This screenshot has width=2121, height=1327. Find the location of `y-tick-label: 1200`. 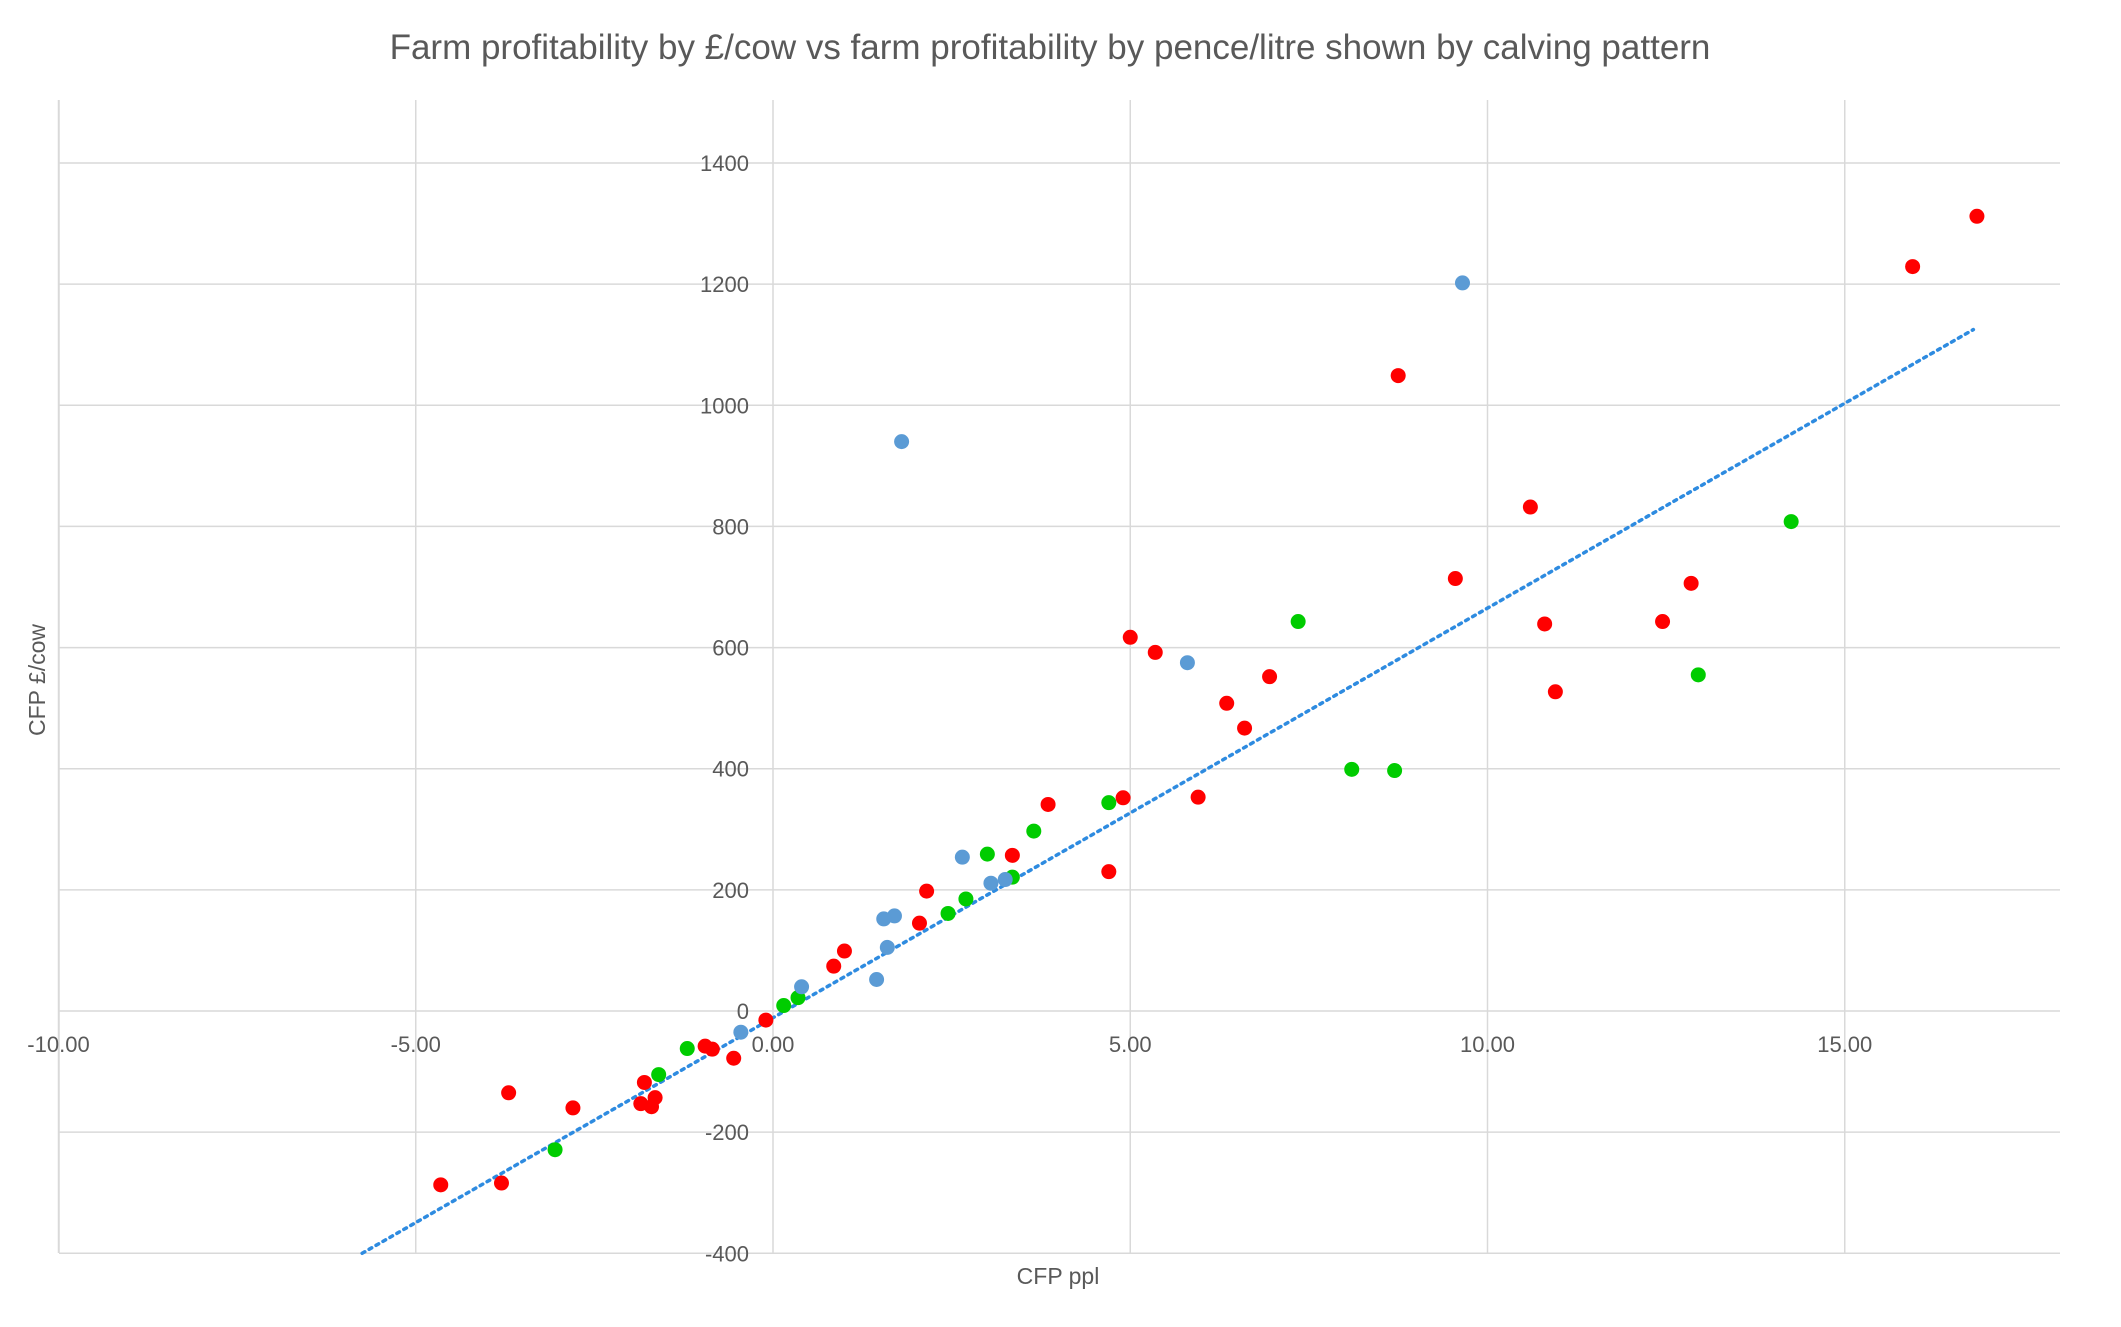

y-tick-label: 1200 is located at coordinates (724, 284).